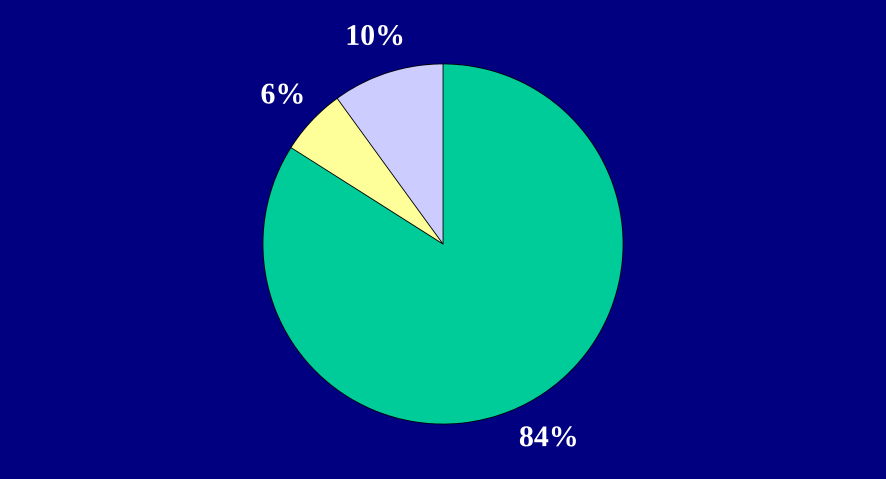  What do you see at coordinates (282, 94) in the screenshot?
I see `data-label: 6%` at bounding box center [282, 94].